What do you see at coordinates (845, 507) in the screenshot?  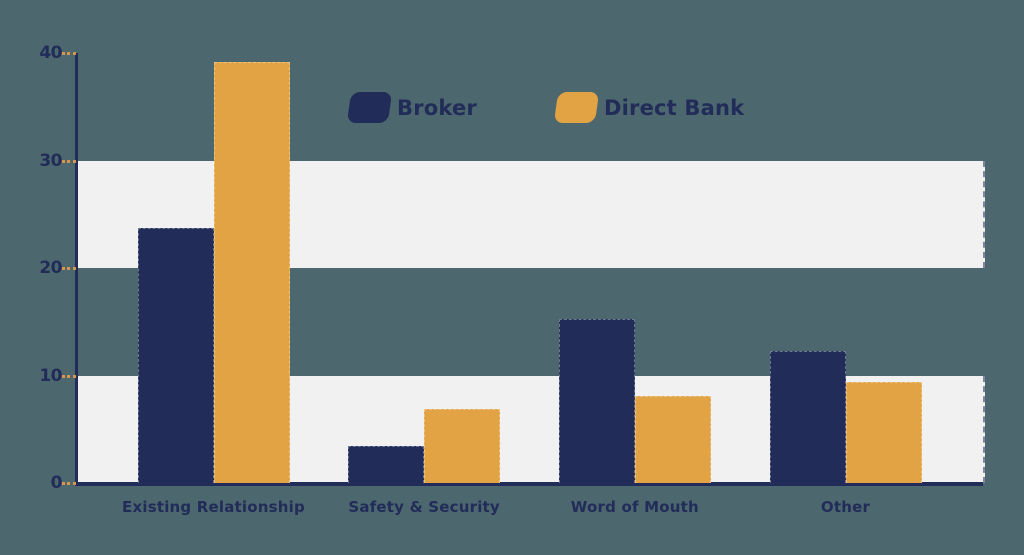 I see `x-axis-category-label: Other` at bounding box center [845, 507].